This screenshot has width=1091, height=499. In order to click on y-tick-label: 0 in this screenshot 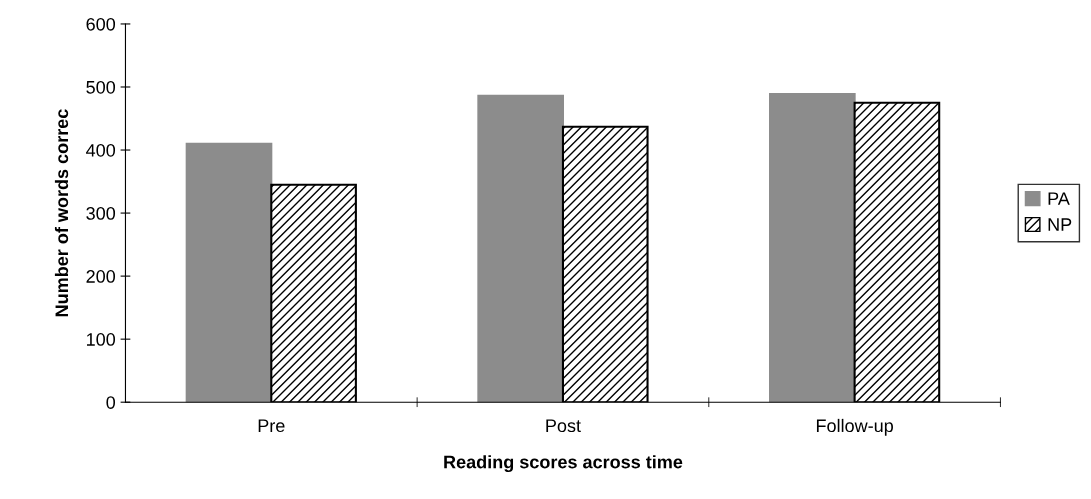, I will do `click(111, 402)`.